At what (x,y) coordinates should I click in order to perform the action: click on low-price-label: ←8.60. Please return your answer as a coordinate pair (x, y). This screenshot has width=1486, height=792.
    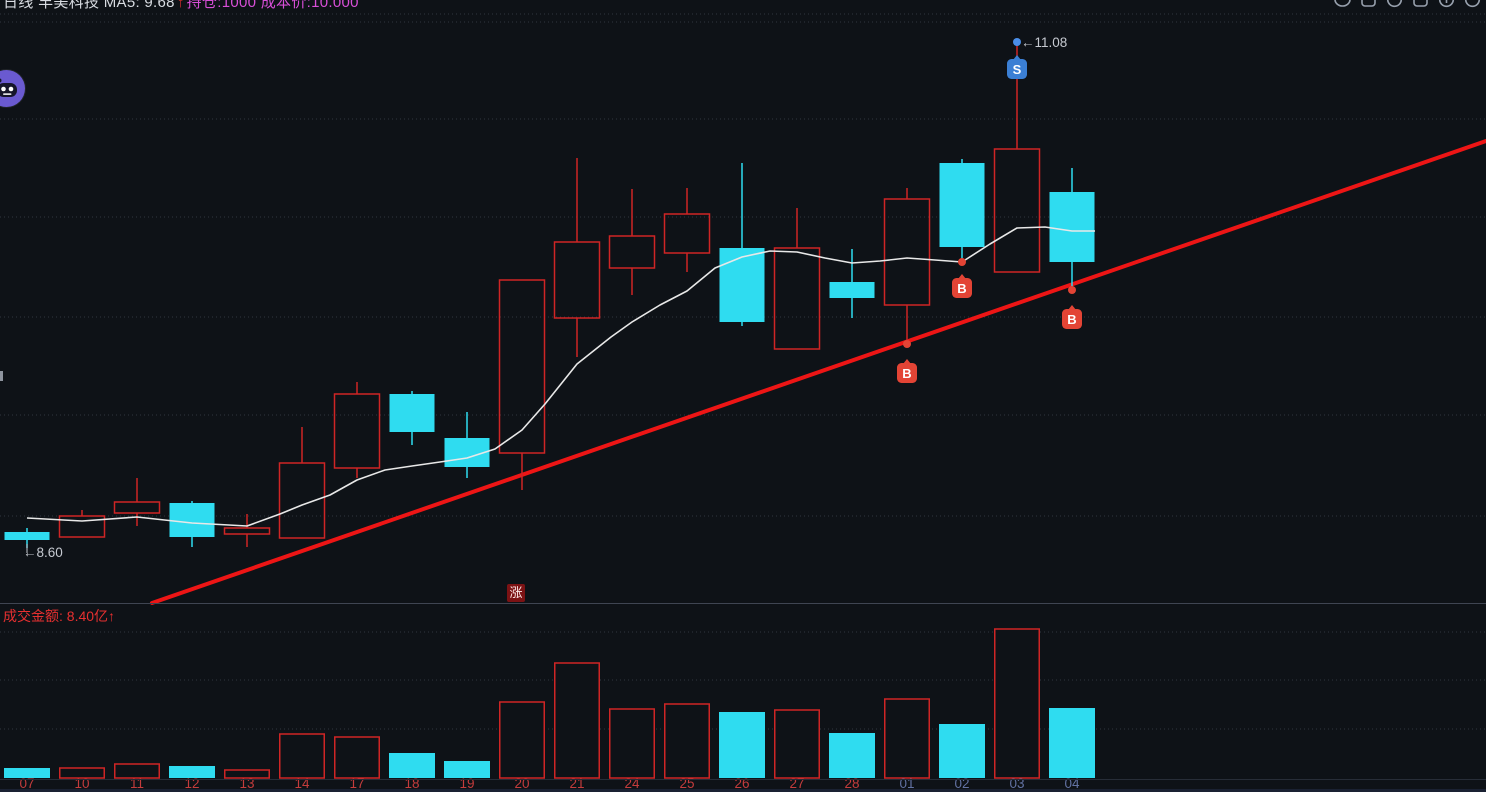
    Looking at the image, I should click on (43, 552).